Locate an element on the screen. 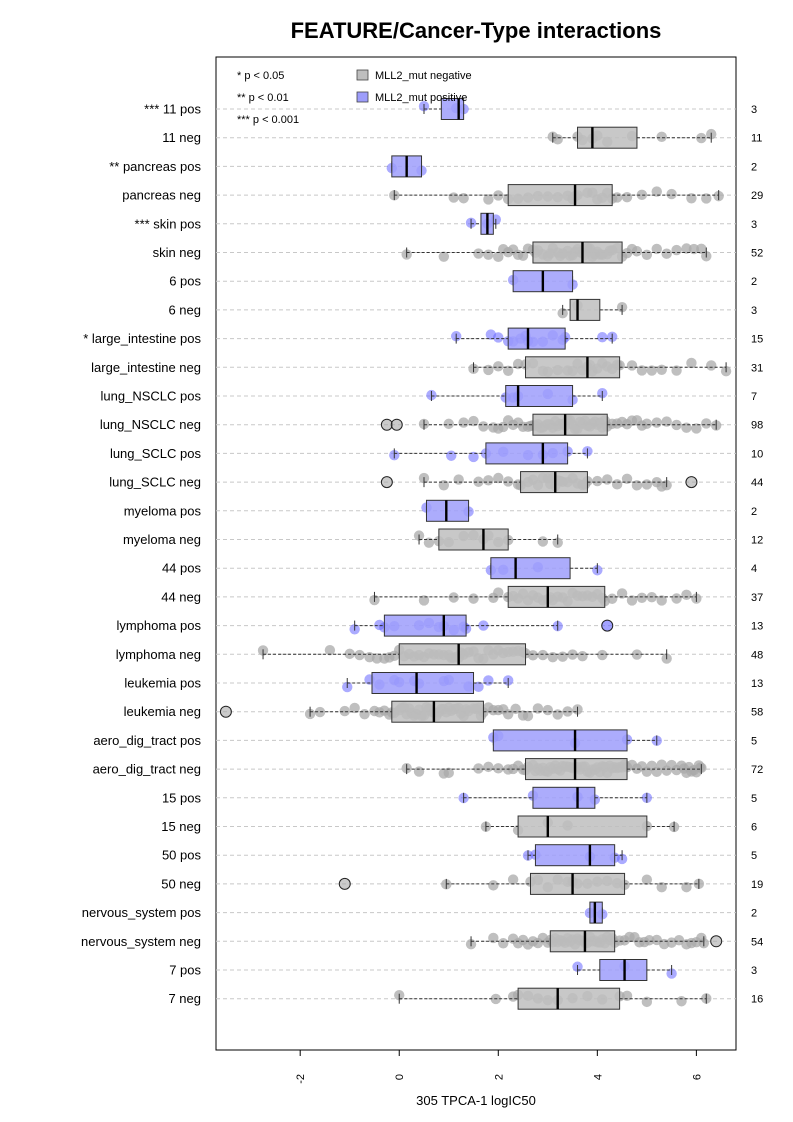 This screenshot has width=793, height=1122. group-label: 6 neg is located at coordinates (184, 309).